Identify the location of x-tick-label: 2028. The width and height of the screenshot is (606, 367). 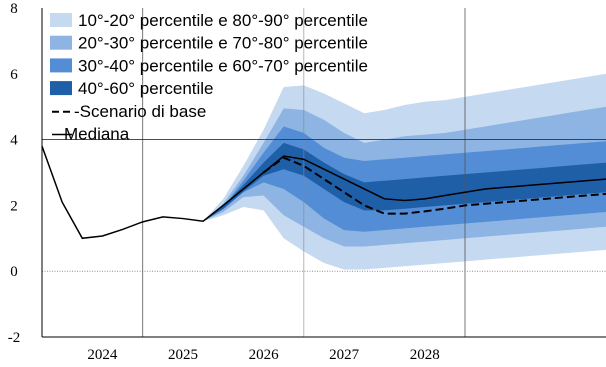
(425, 355).